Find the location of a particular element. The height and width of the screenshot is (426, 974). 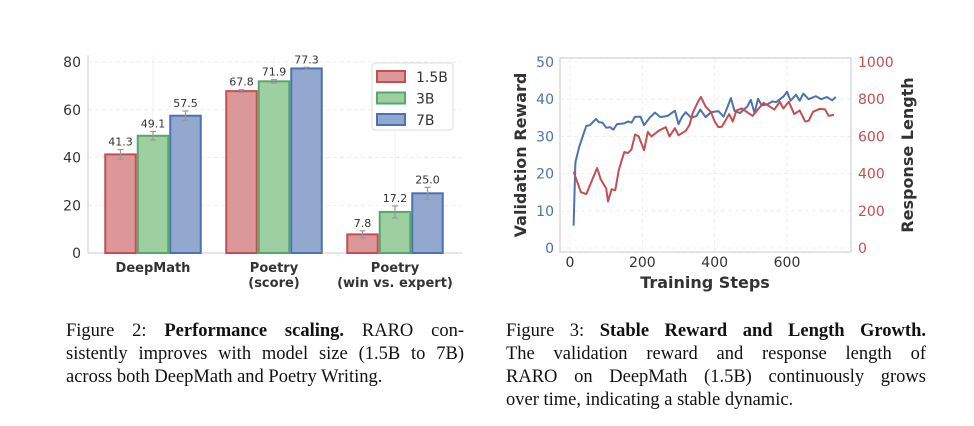

legend-swatch-1.5B is located at coordinates (391, 76).